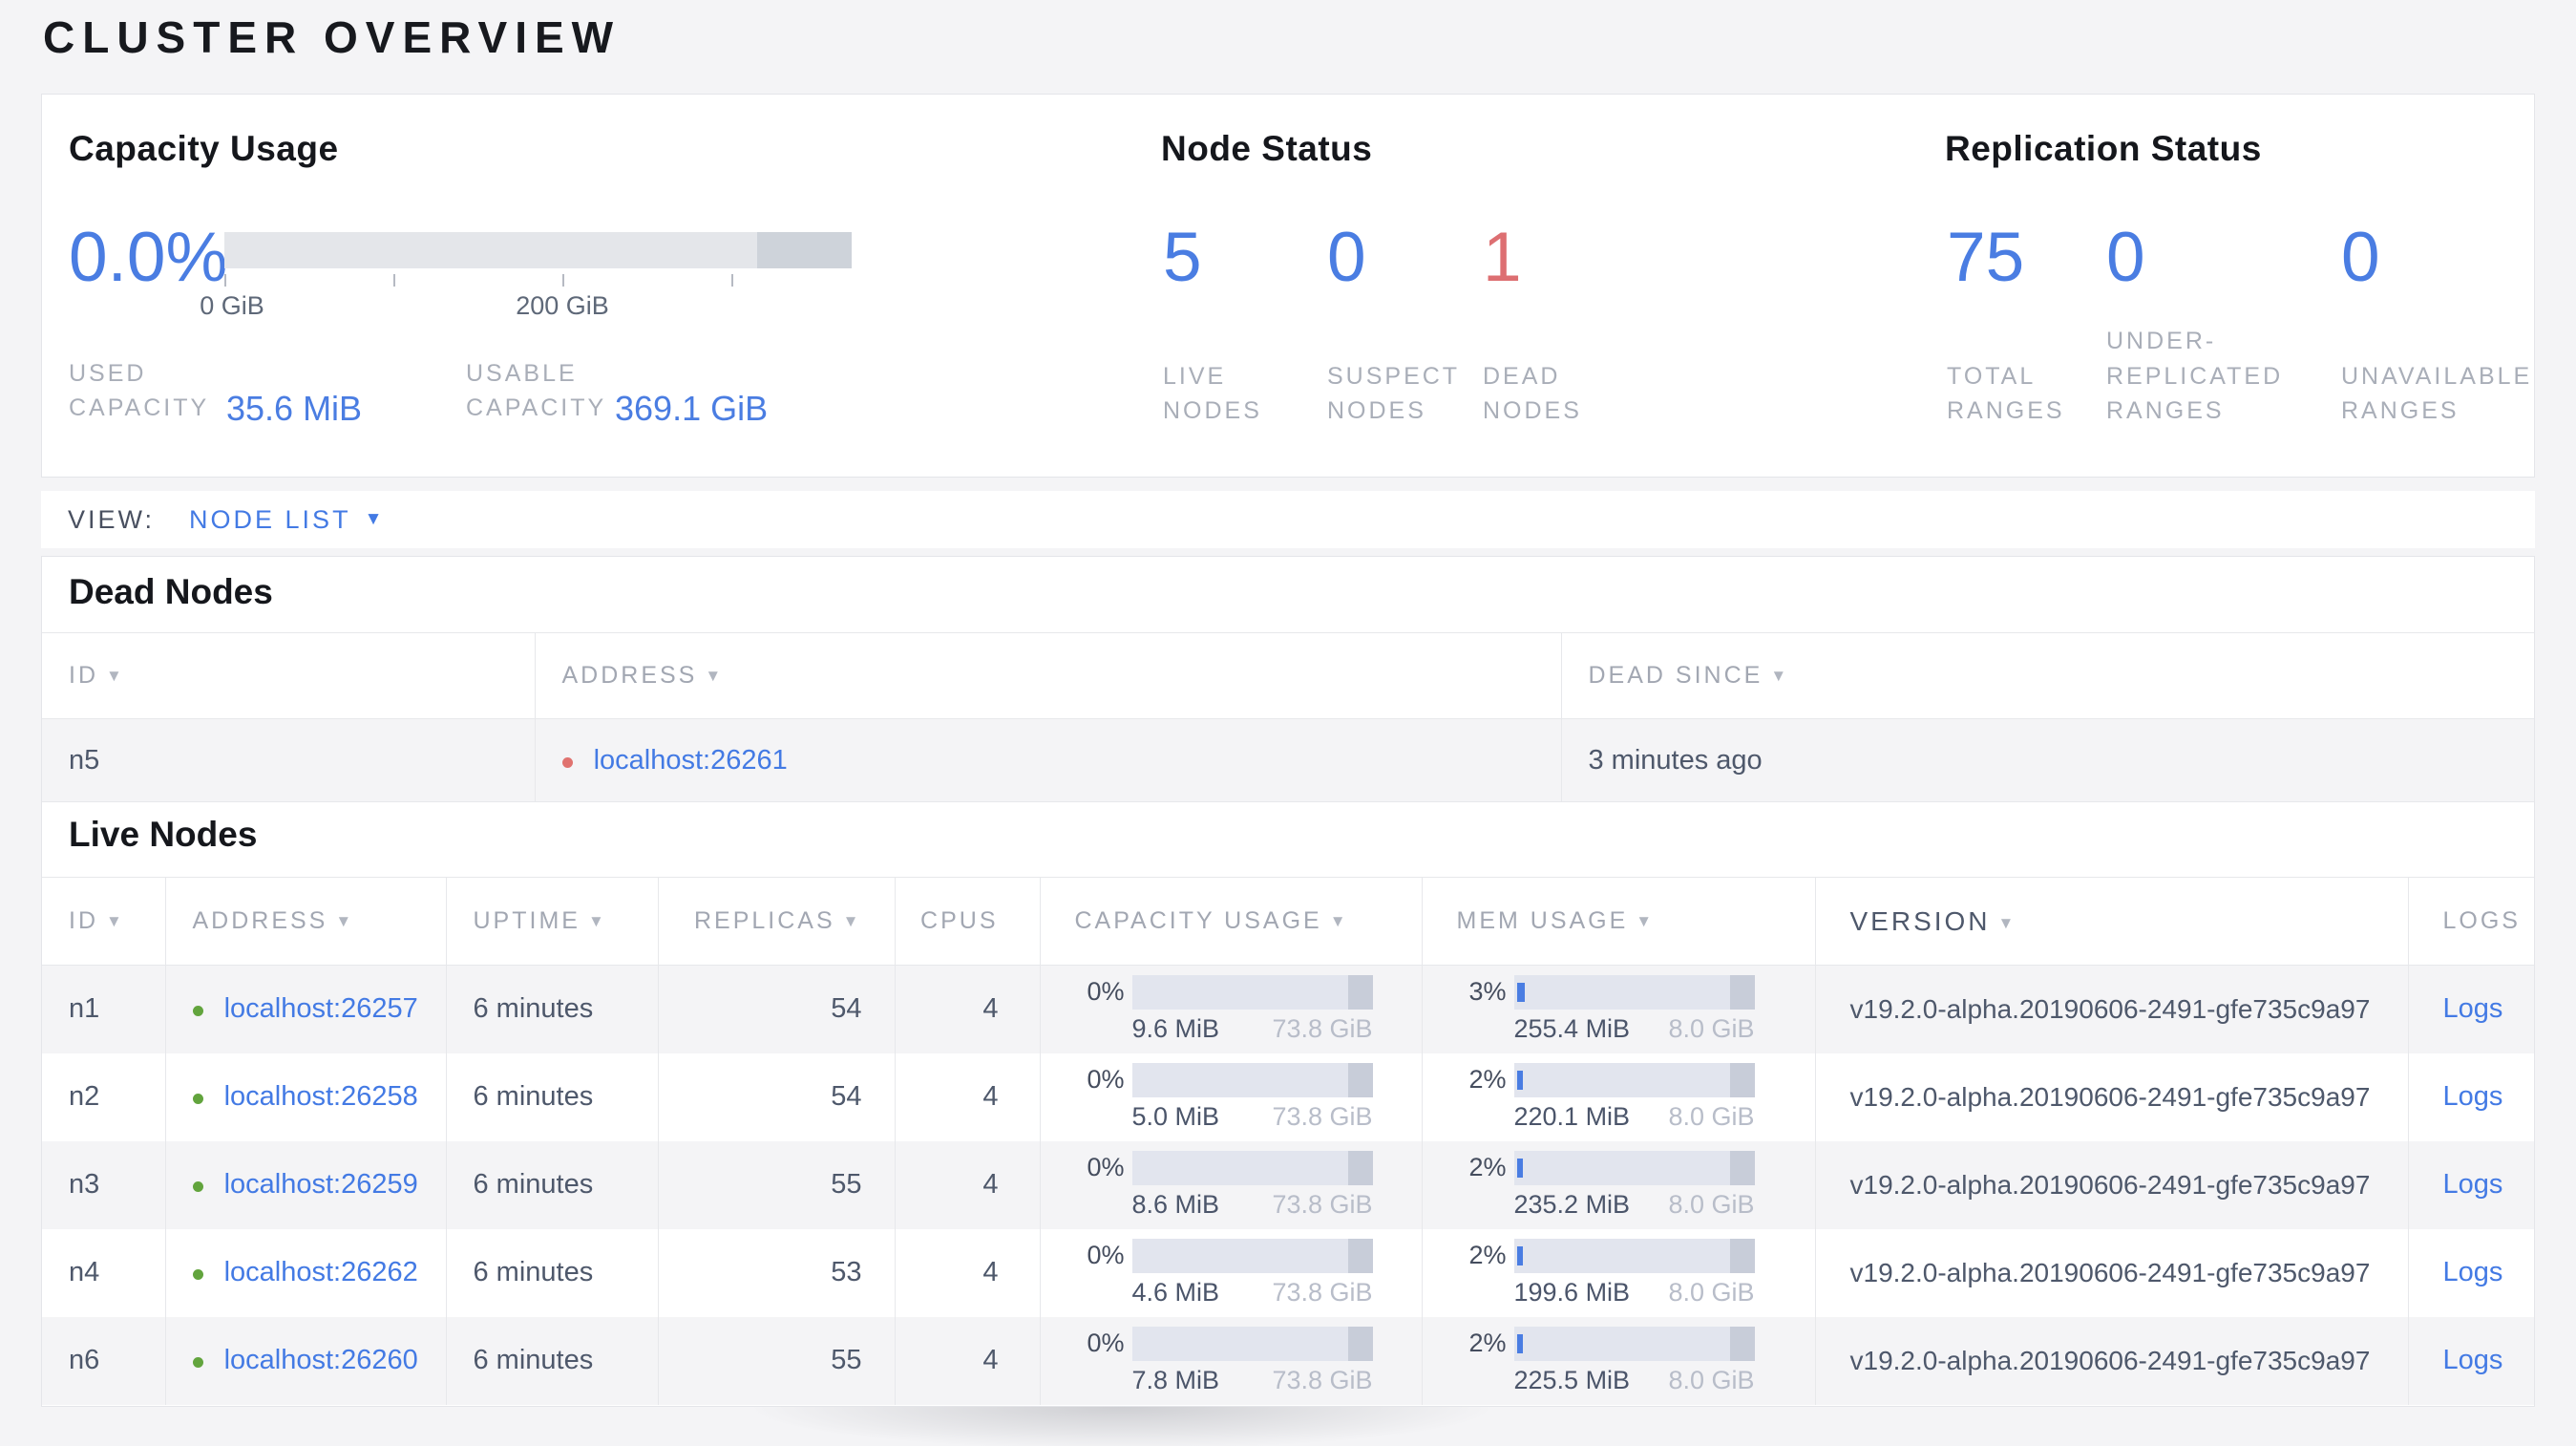  What do you see at coordinates (204, 148) in the screenshot?
I see `capacity-usage-title: Capacity Usage` at bounding box center [204, 148].